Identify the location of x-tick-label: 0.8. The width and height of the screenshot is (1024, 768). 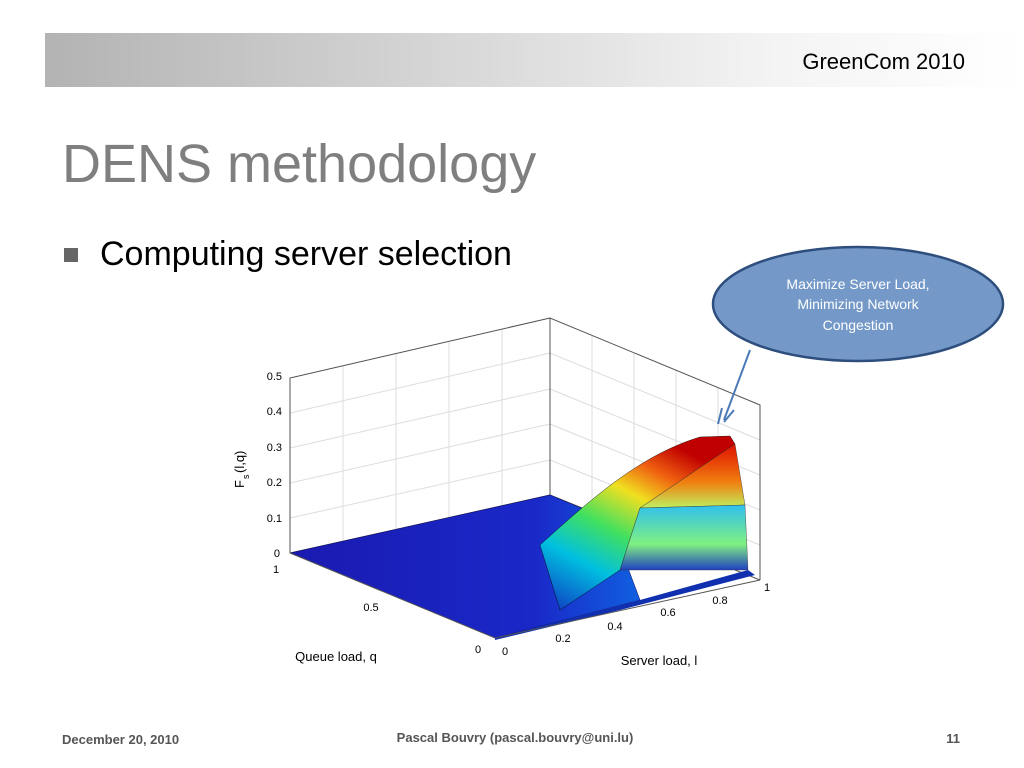
(719, 601).